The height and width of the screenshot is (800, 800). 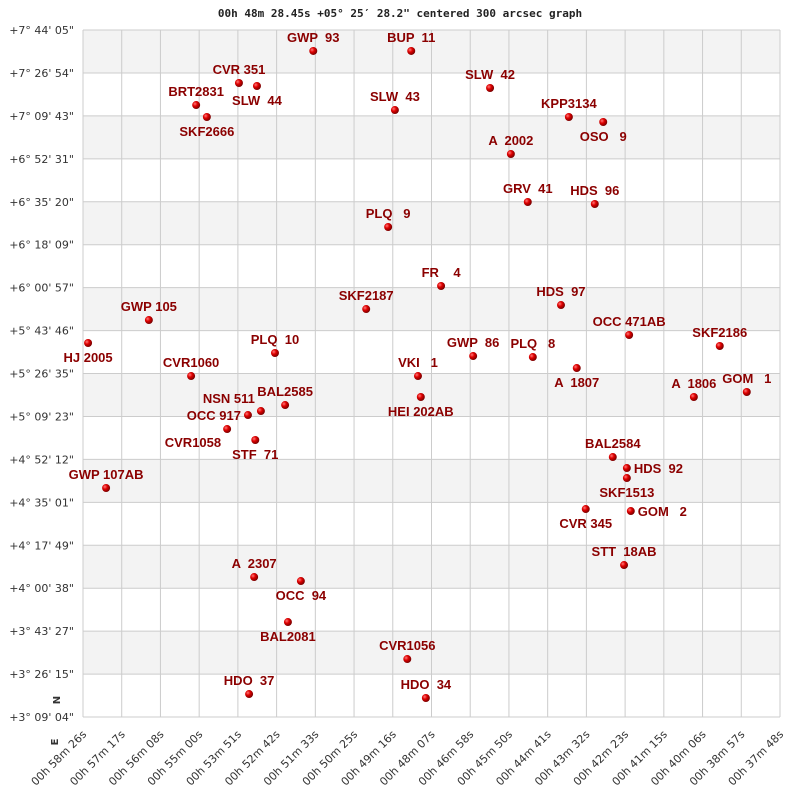 What do you see at coordinates (214, 415) in the screenshot?
I see `star-label: OCC 917` at bounding box center [214, 415].